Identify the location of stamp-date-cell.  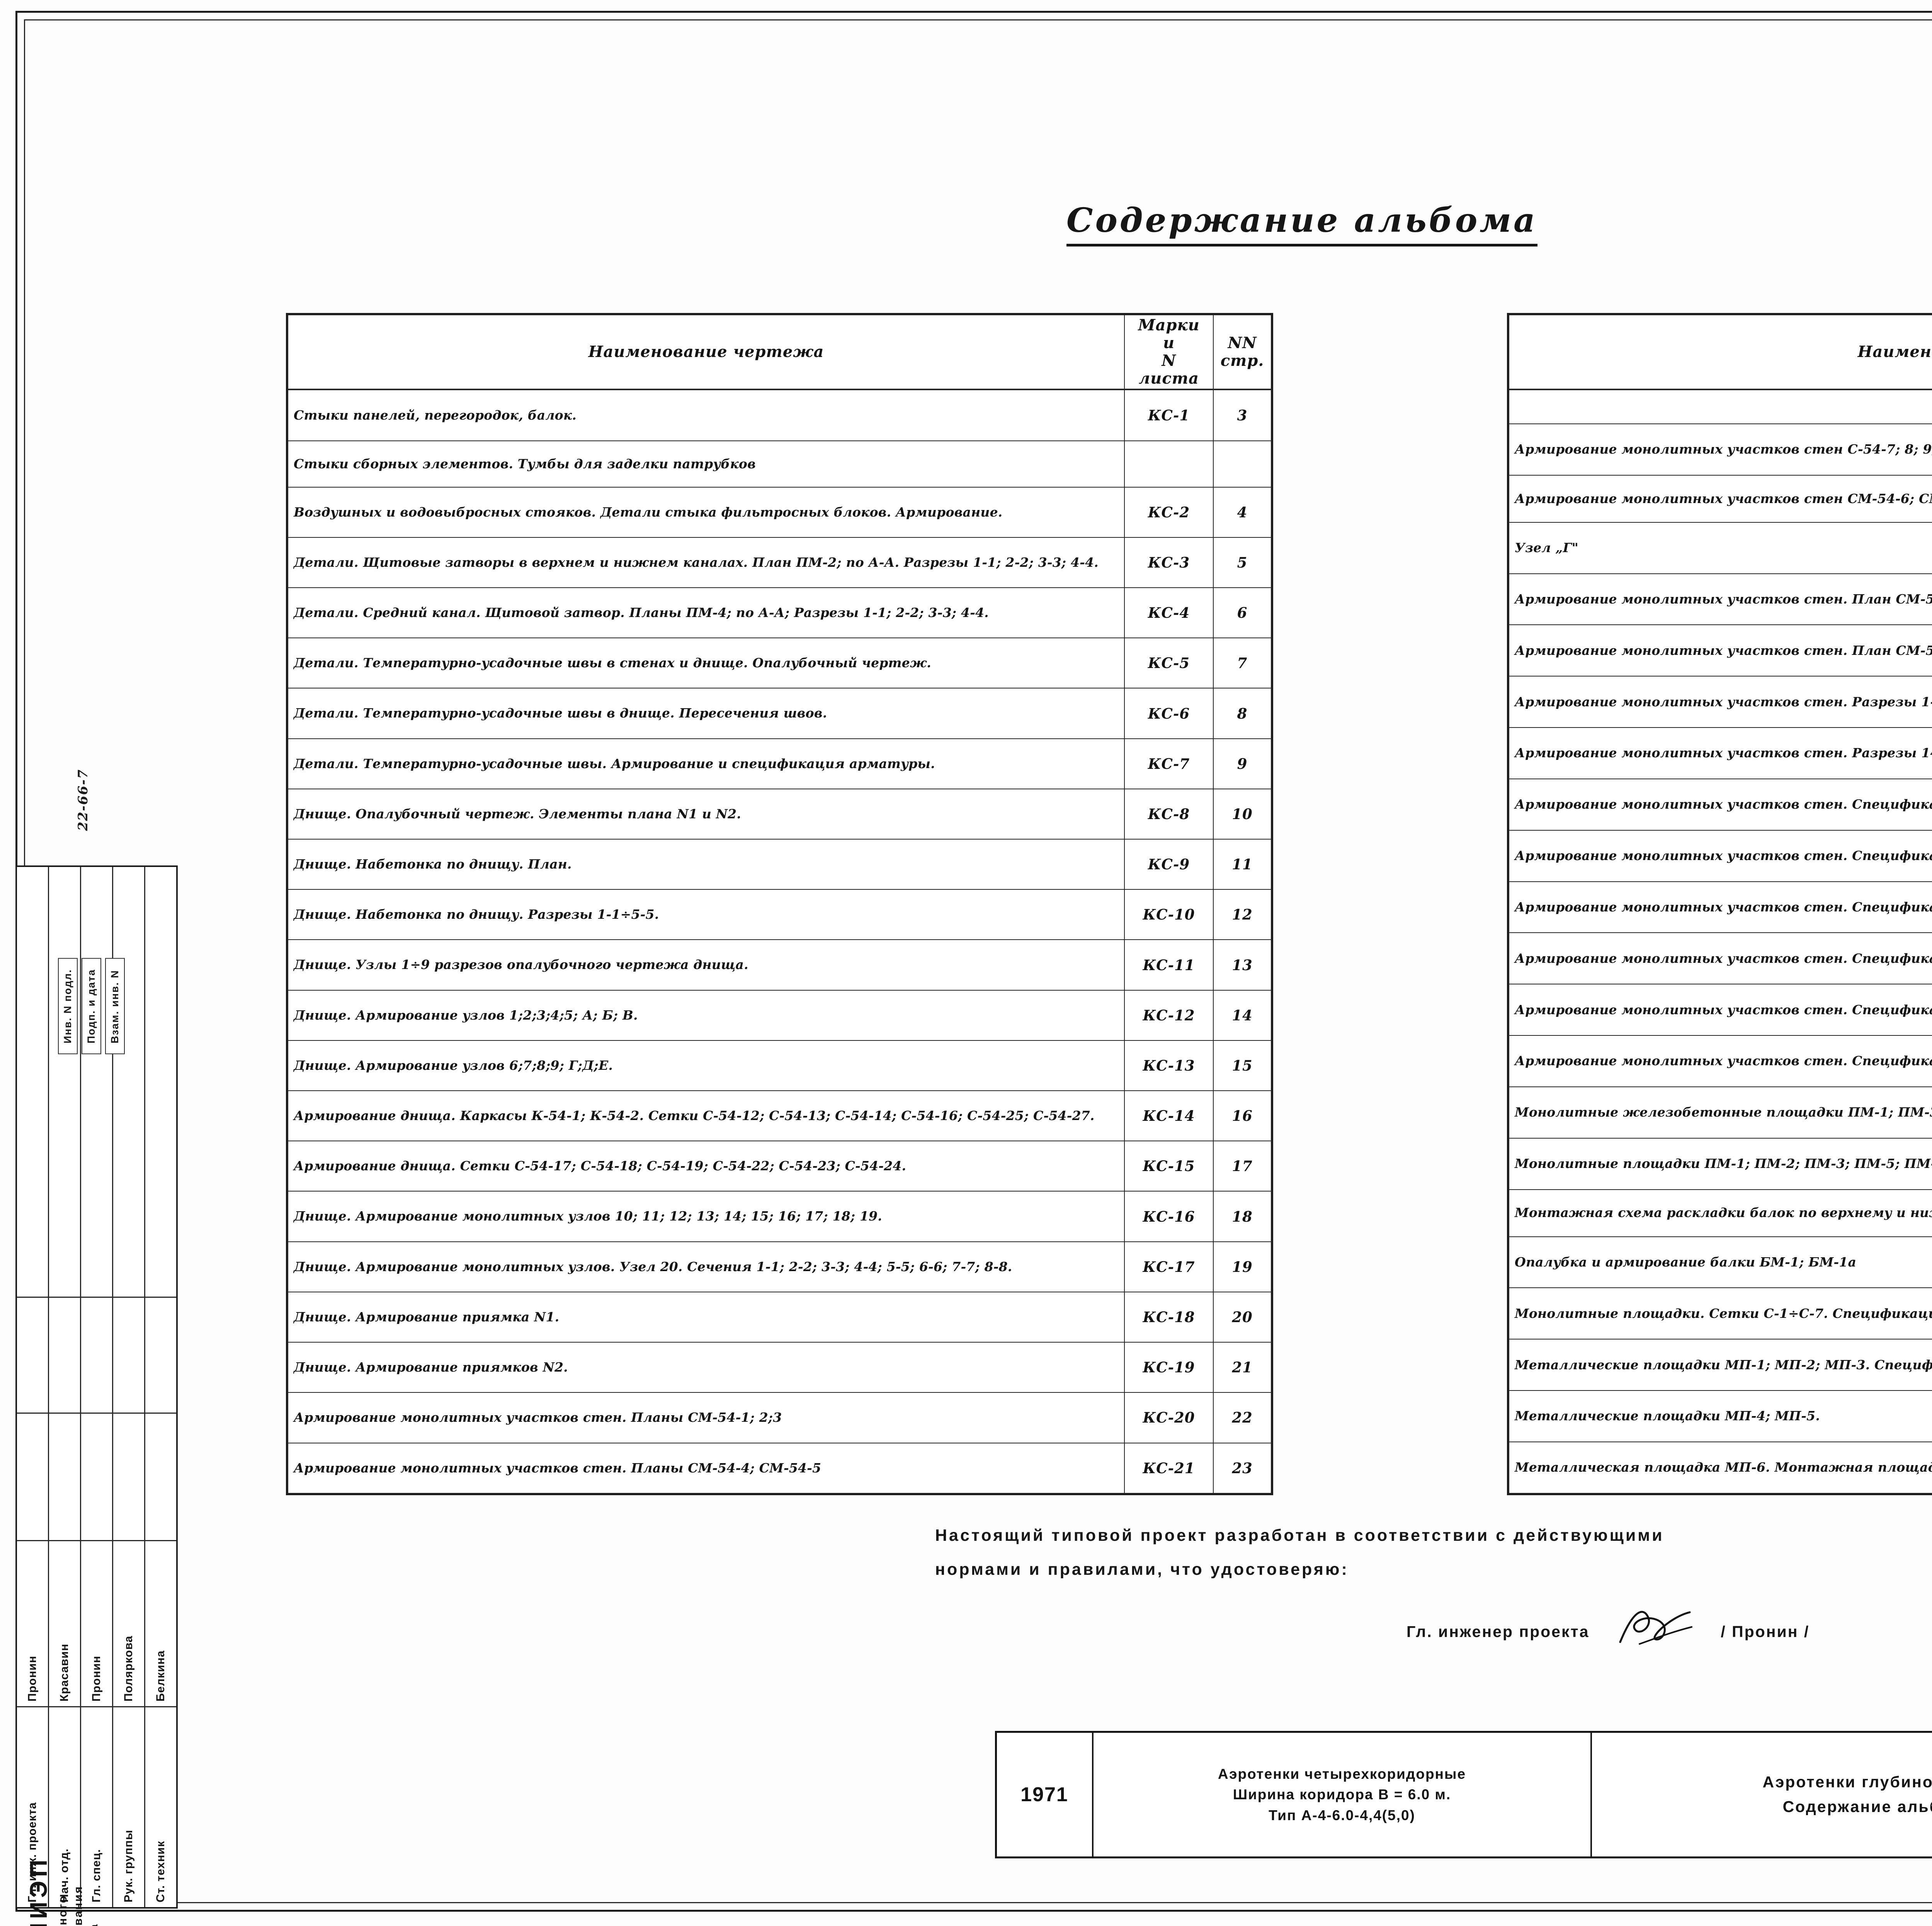
(128, 1355).